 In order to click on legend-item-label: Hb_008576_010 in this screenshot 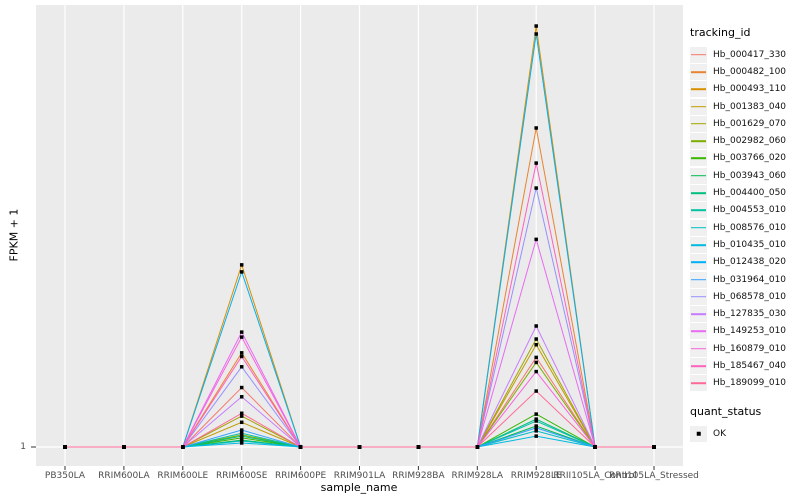, I will do `click(750, 227)`.